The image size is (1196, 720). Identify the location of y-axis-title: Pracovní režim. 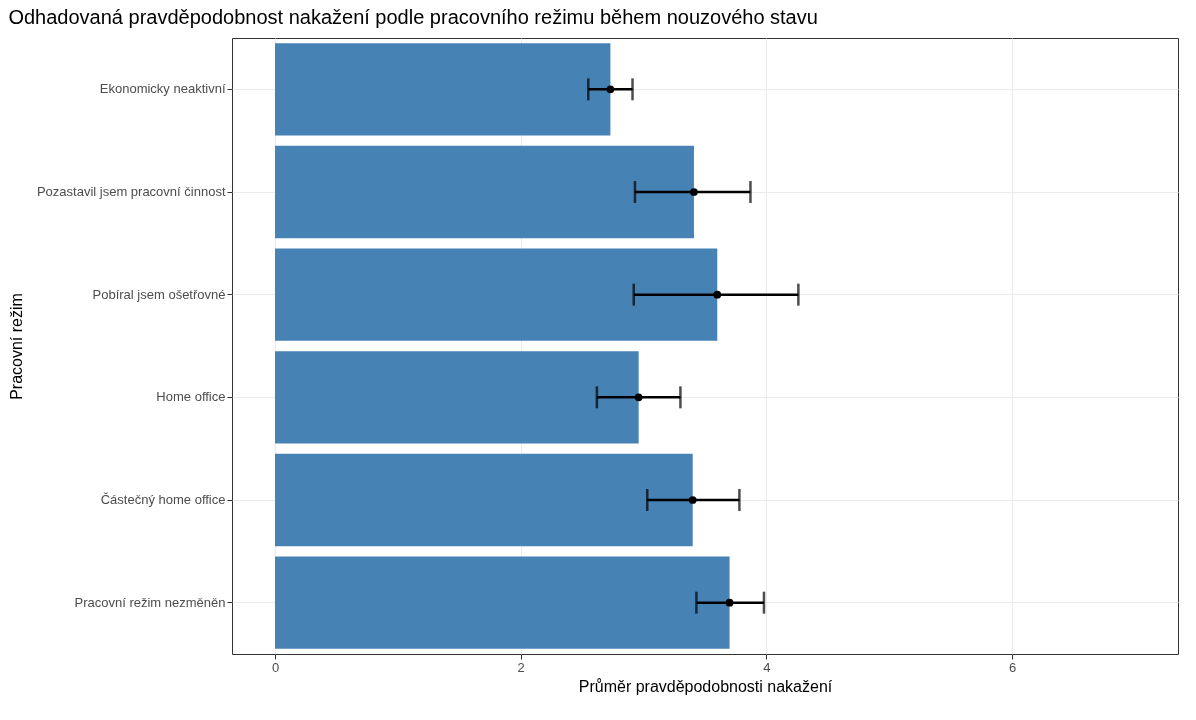
(16, 346).